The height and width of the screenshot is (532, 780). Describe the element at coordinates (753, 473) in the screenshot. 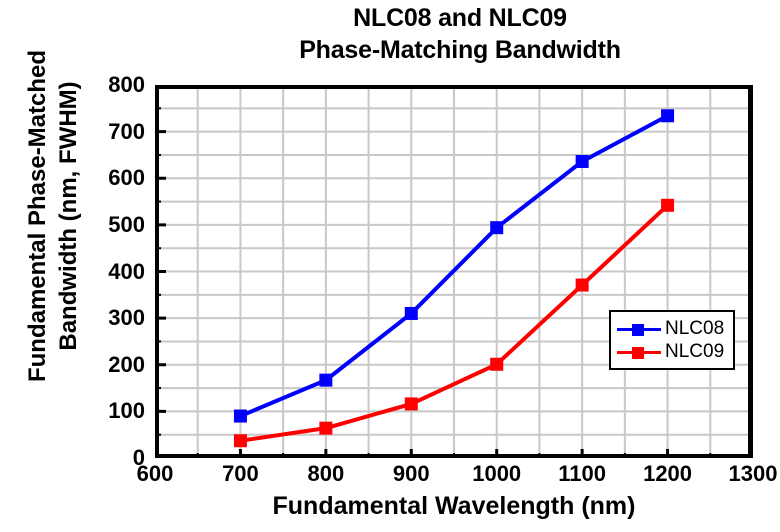

I see `x-tick-label: 1300` at that location.